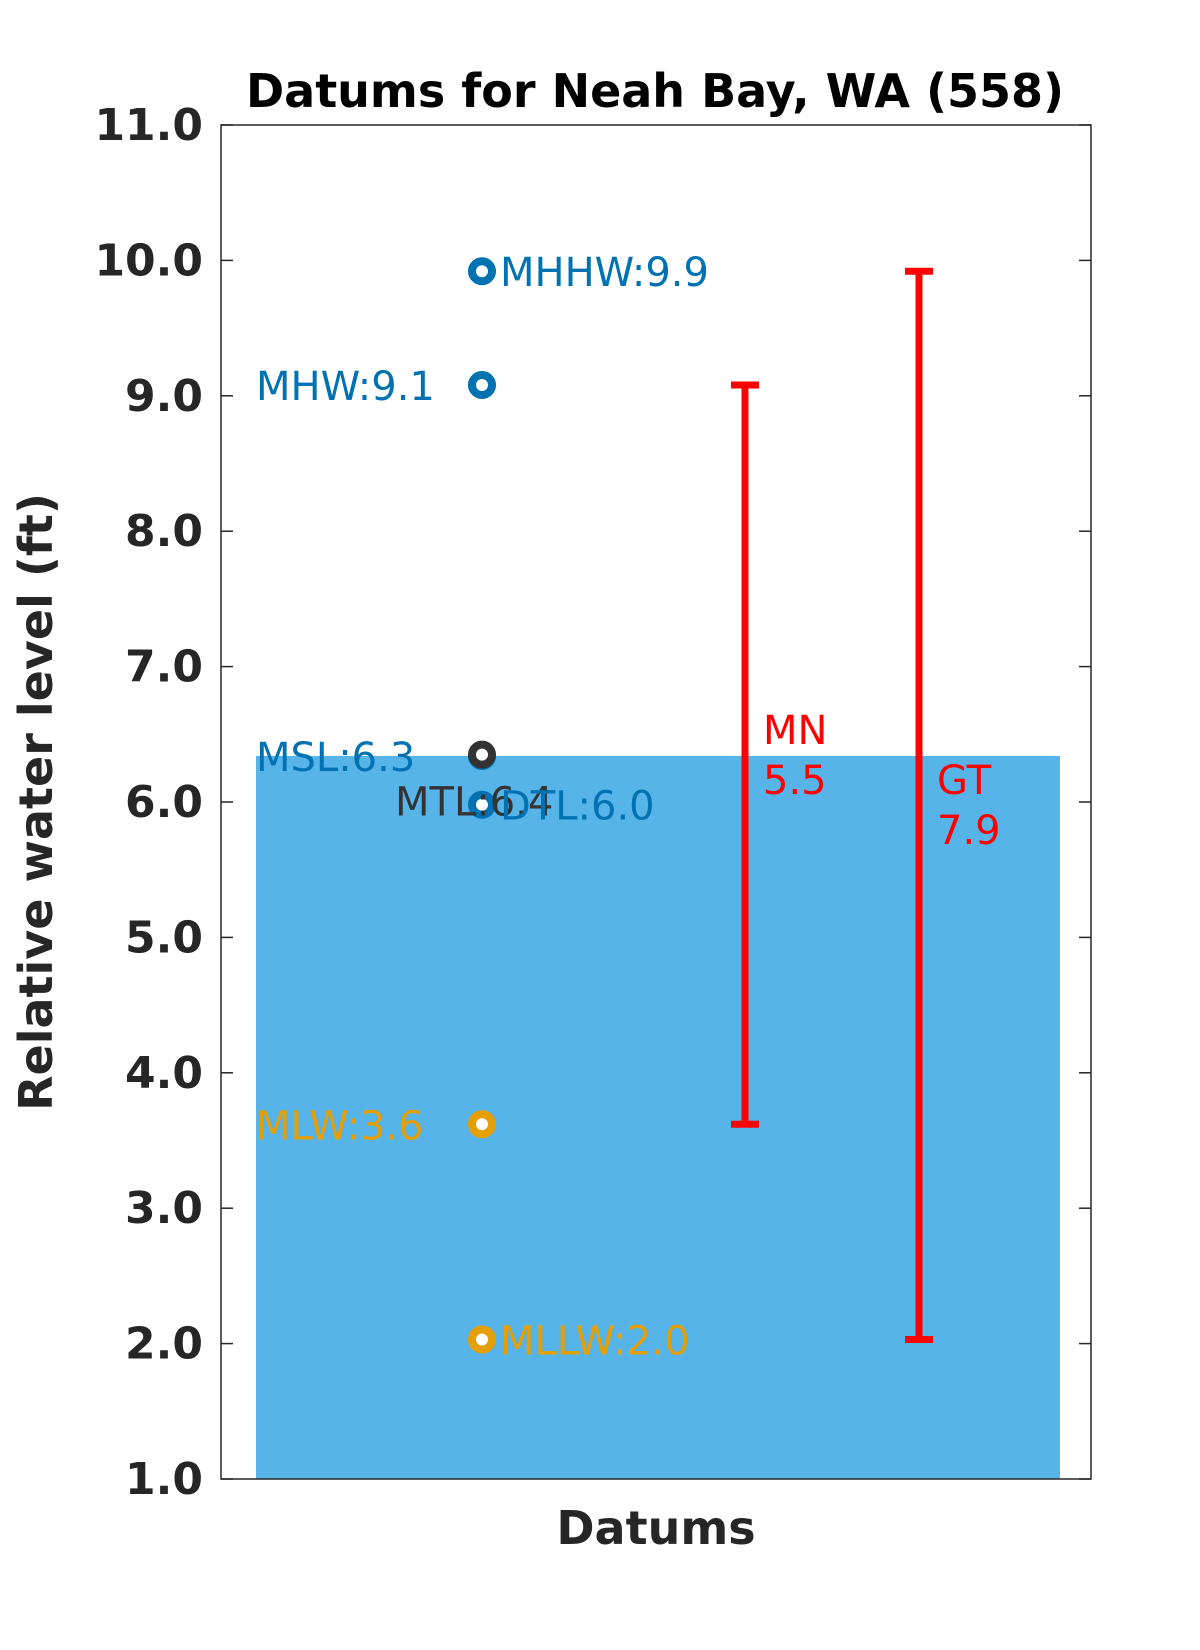  Describe the element at coordinates (604, 273) in the screenshot. I see `datum-label-mhhw: MHHW:9.9` at that location.